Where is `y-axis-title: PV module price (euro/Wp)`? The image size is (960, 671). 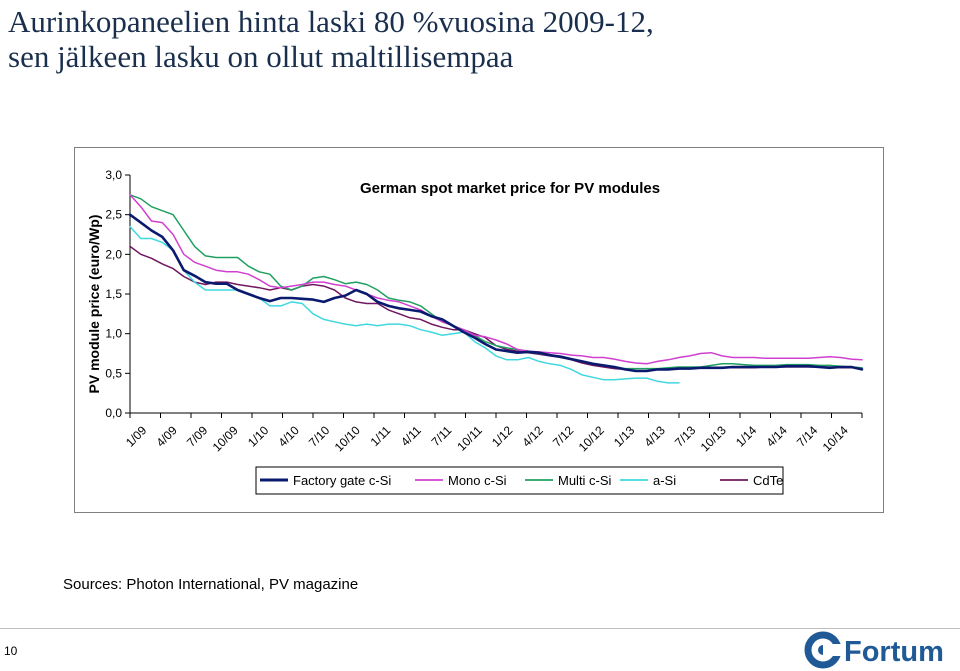 y-axis-title: PV module price (euro/Wp) is located at coordinates (94, 304).